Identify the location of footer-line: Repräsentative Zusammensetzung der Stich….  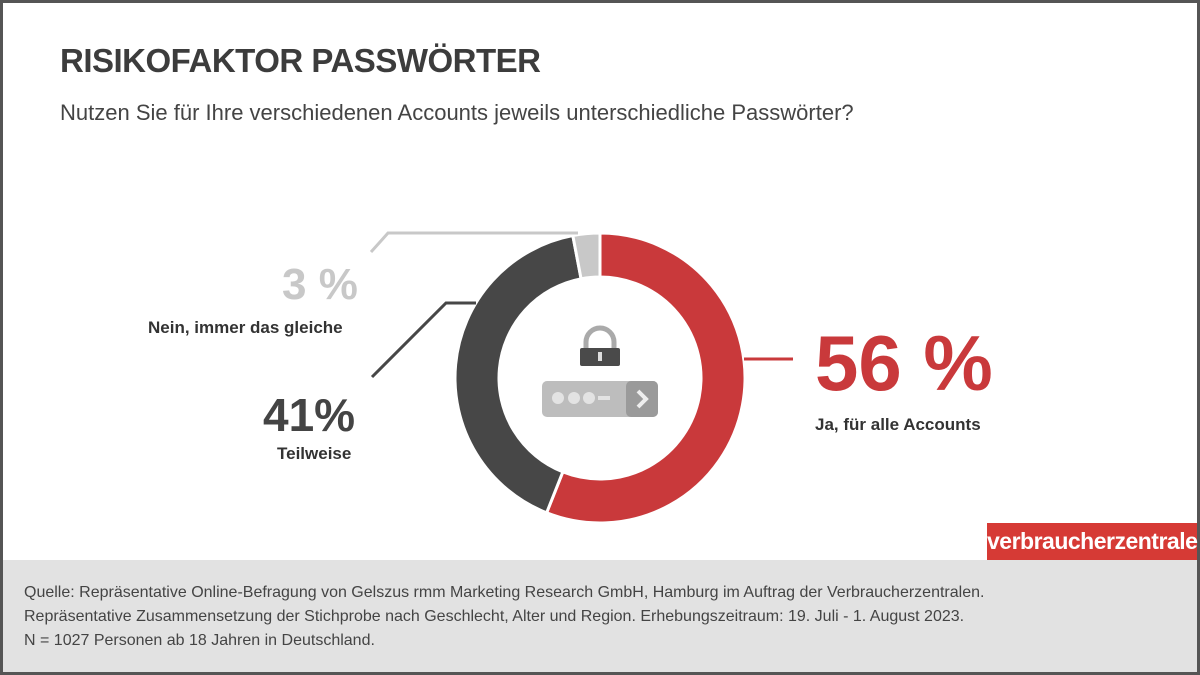
(494, 616).